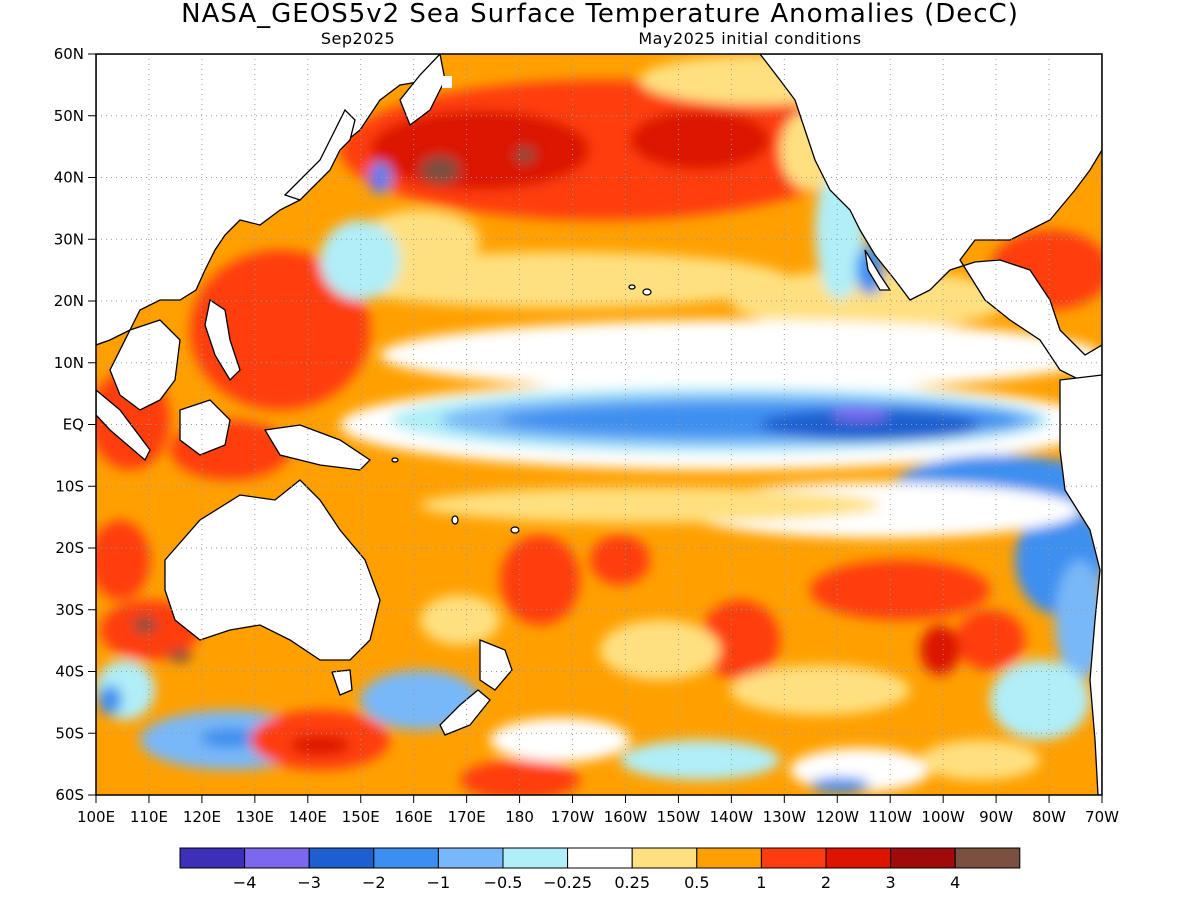 The image size is (1200, 900). Describe the element at coordinates (785, 817) in the screenshot. I see `longitude-tick-label: 130W` at that location.